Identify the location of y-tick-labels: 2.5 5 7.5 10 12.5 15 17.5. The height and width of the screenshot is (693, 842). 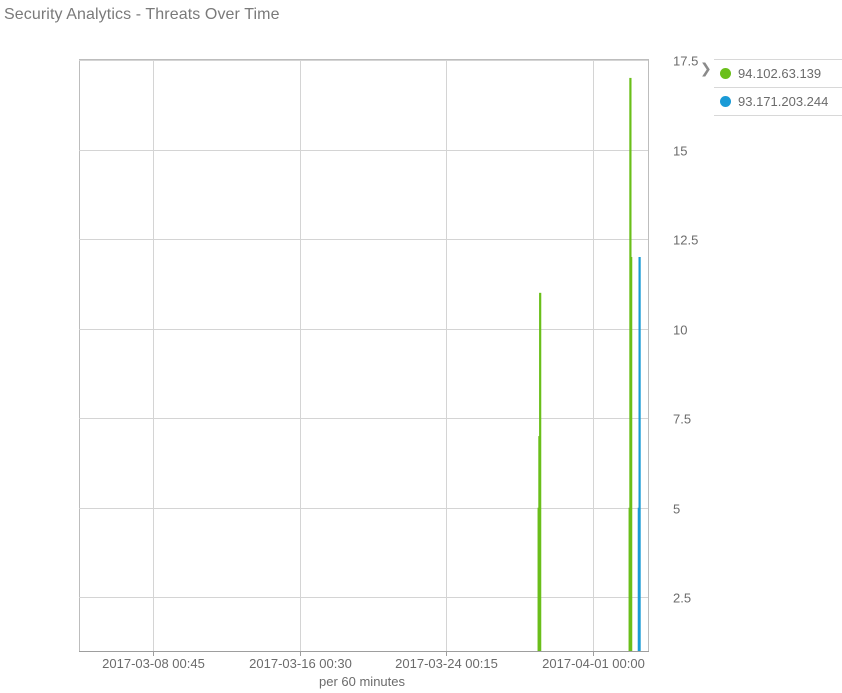
(685, 330).